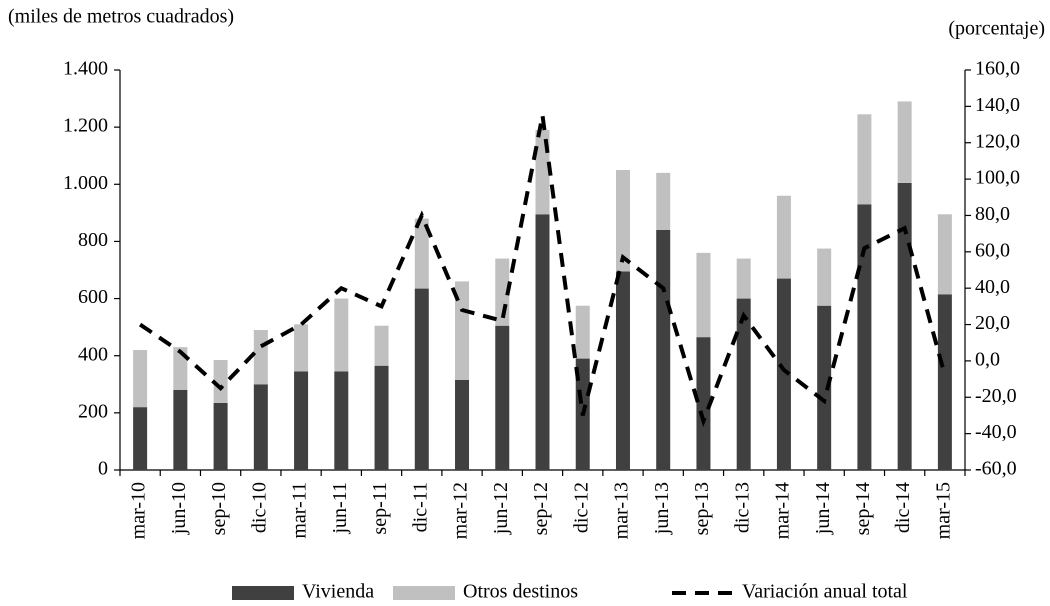  Describe the element at coordinates (300, 510) in the screenshot. I see `x-tick-label: mar-11` at that location.